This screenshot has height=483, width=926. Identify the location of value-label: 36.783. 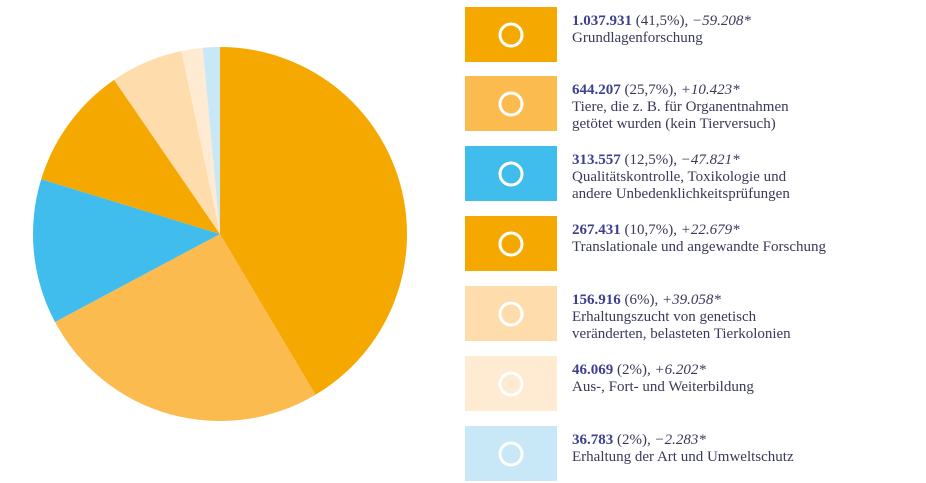
(593, 440).